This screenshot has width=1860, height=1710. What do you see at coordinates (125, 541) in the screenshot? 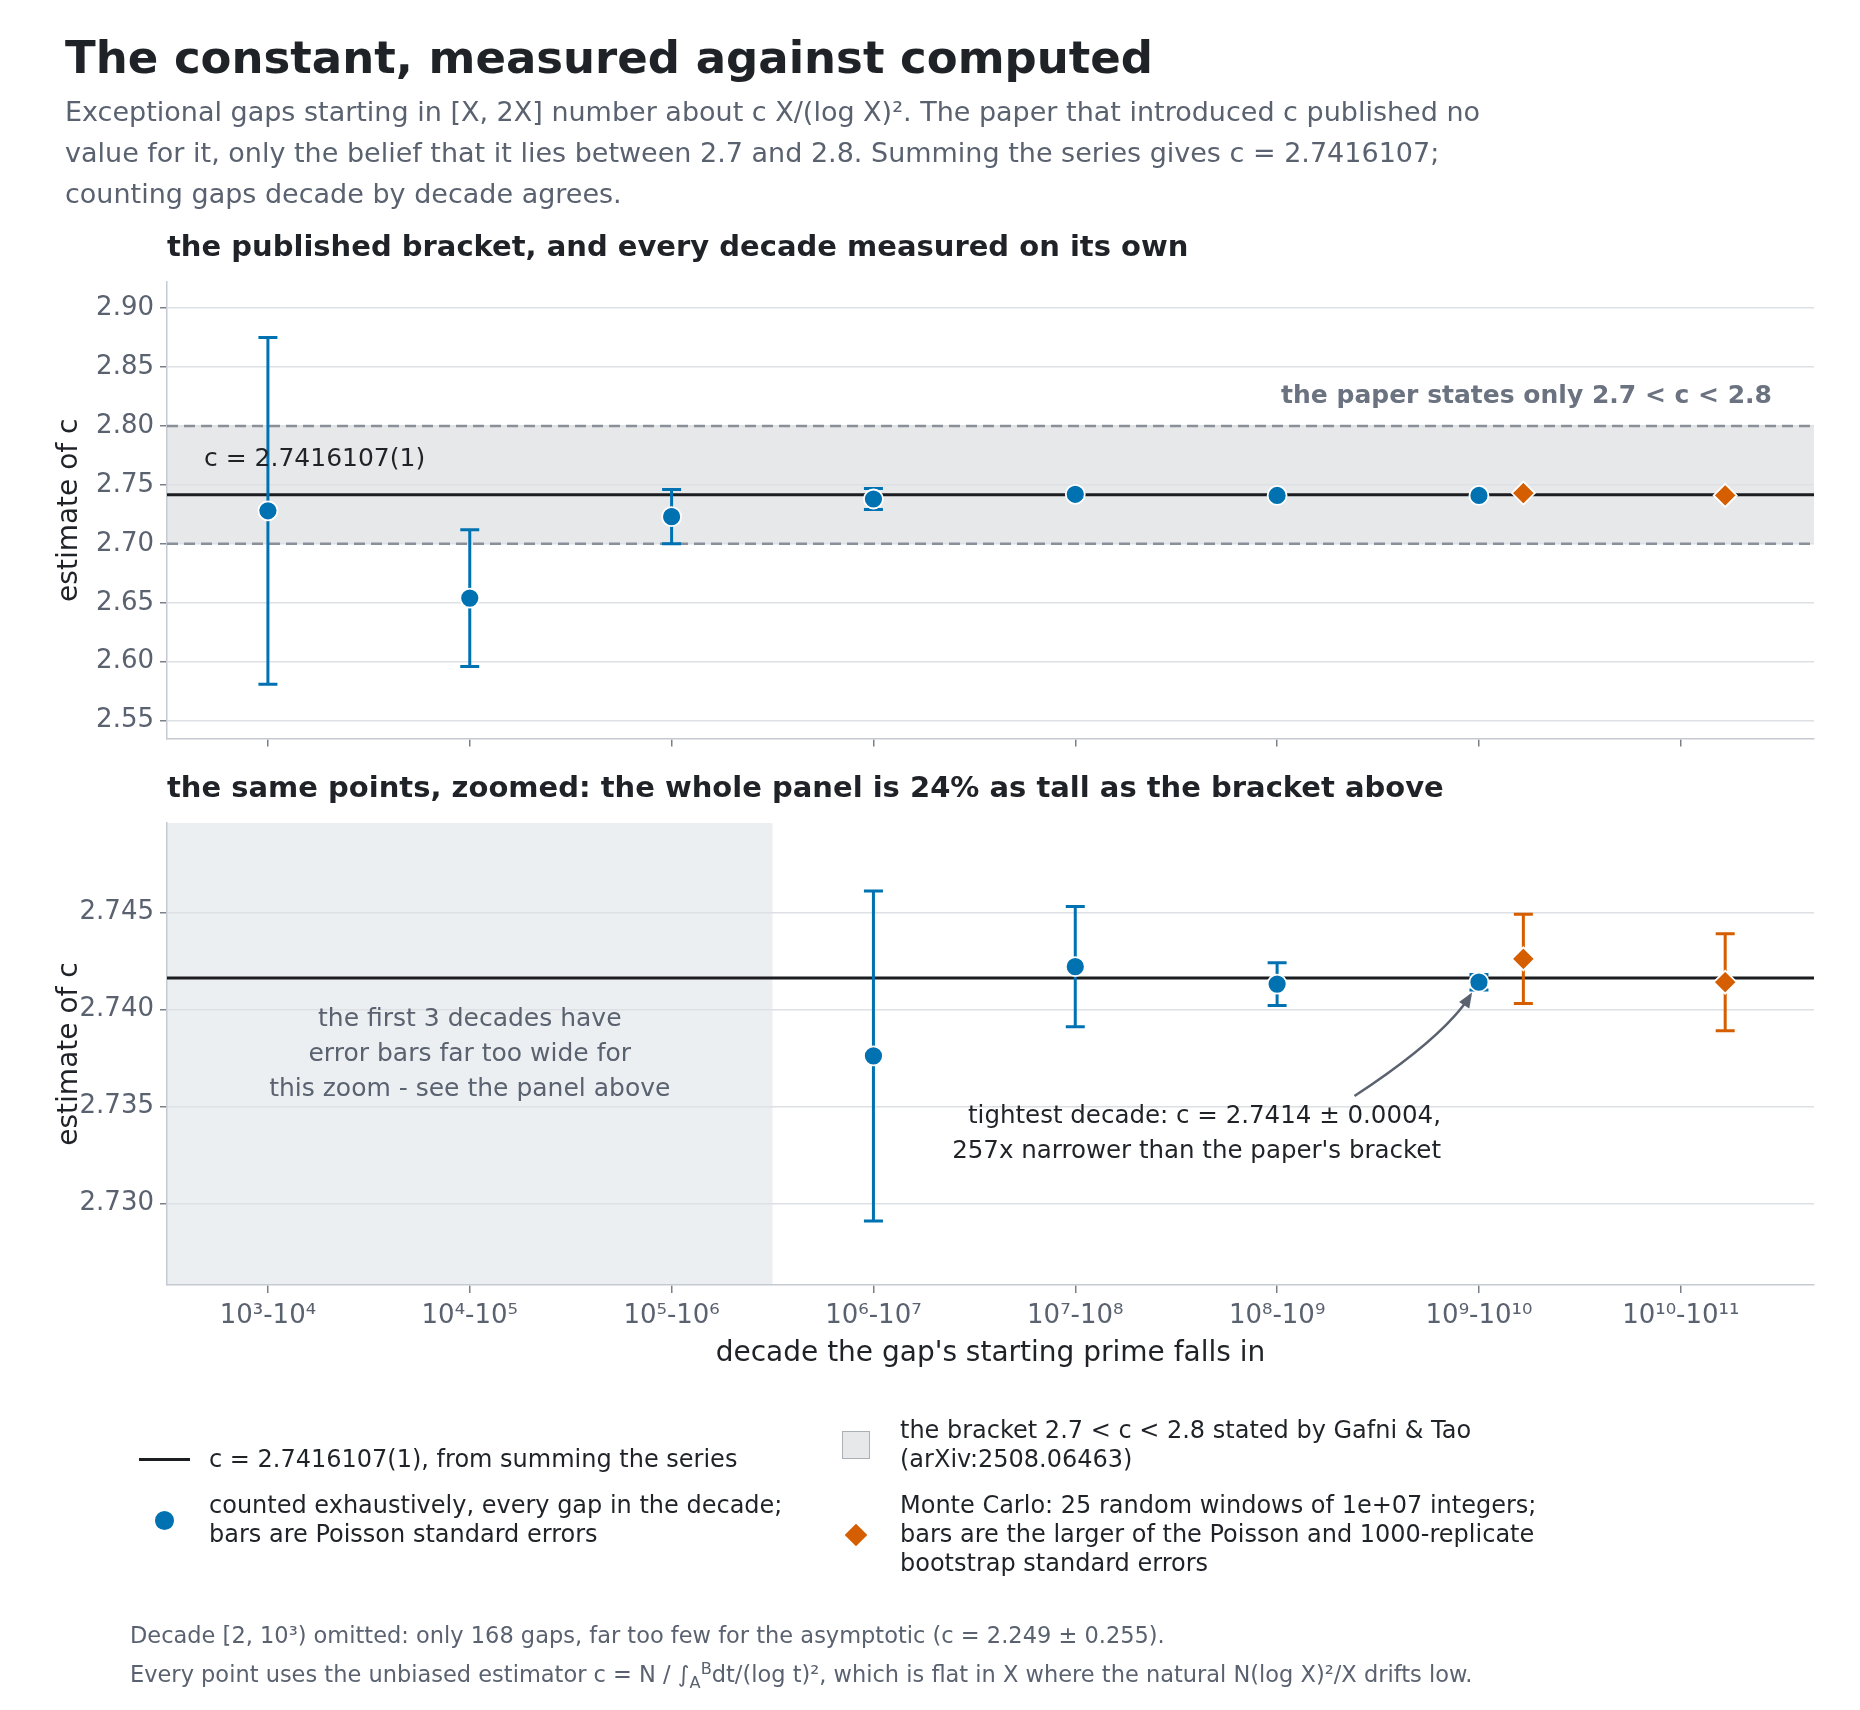
I see `y-tick-label: 2.70` at bounding box center [125, 541].